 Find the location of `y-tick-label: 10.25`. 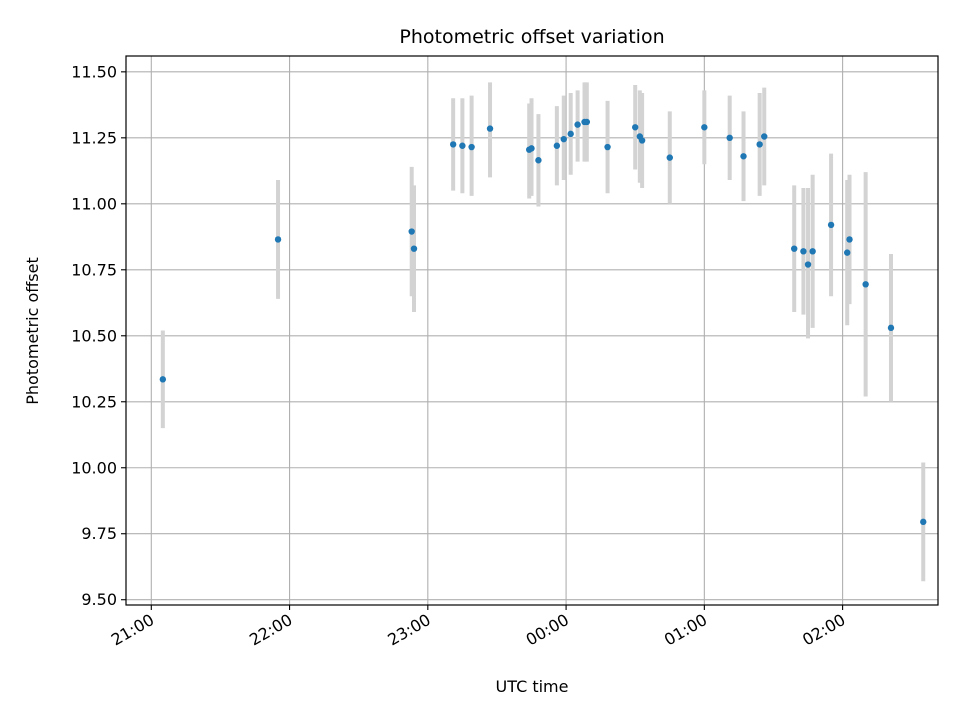

y-tick-label: 10.25 is located at coordinates (94, 401).